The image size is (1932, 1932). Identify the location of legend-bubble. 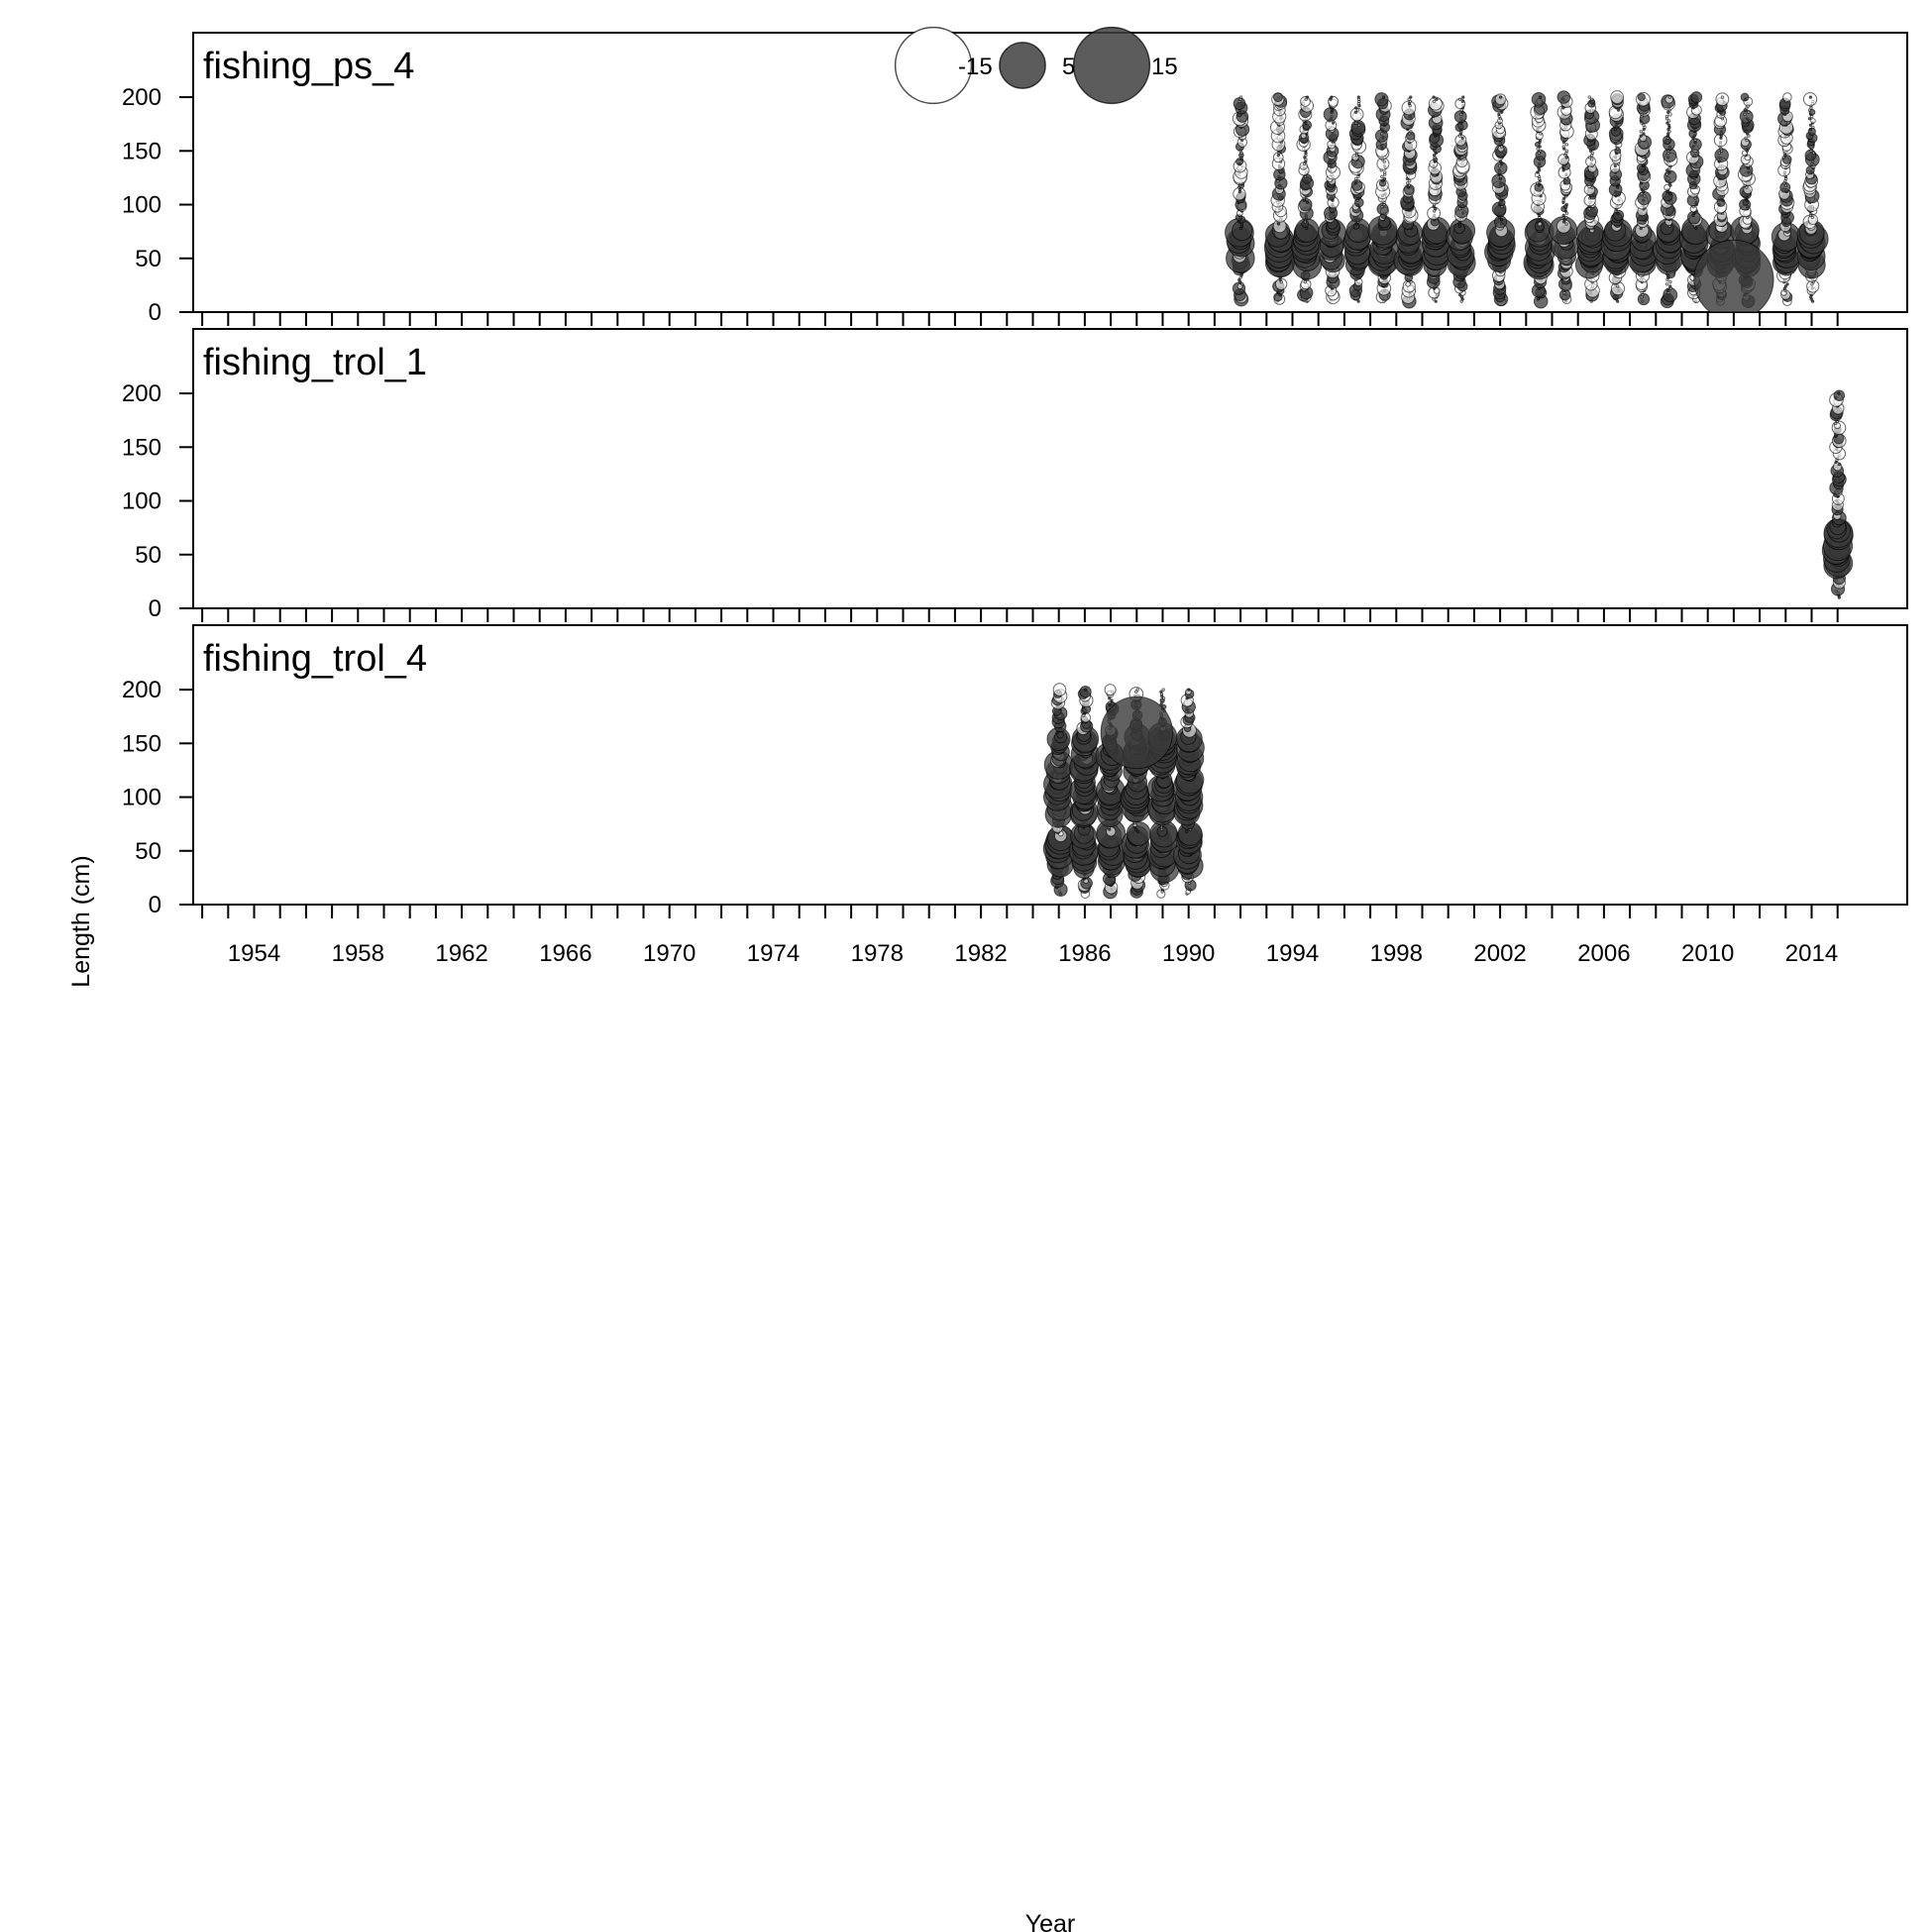
(934, 65).